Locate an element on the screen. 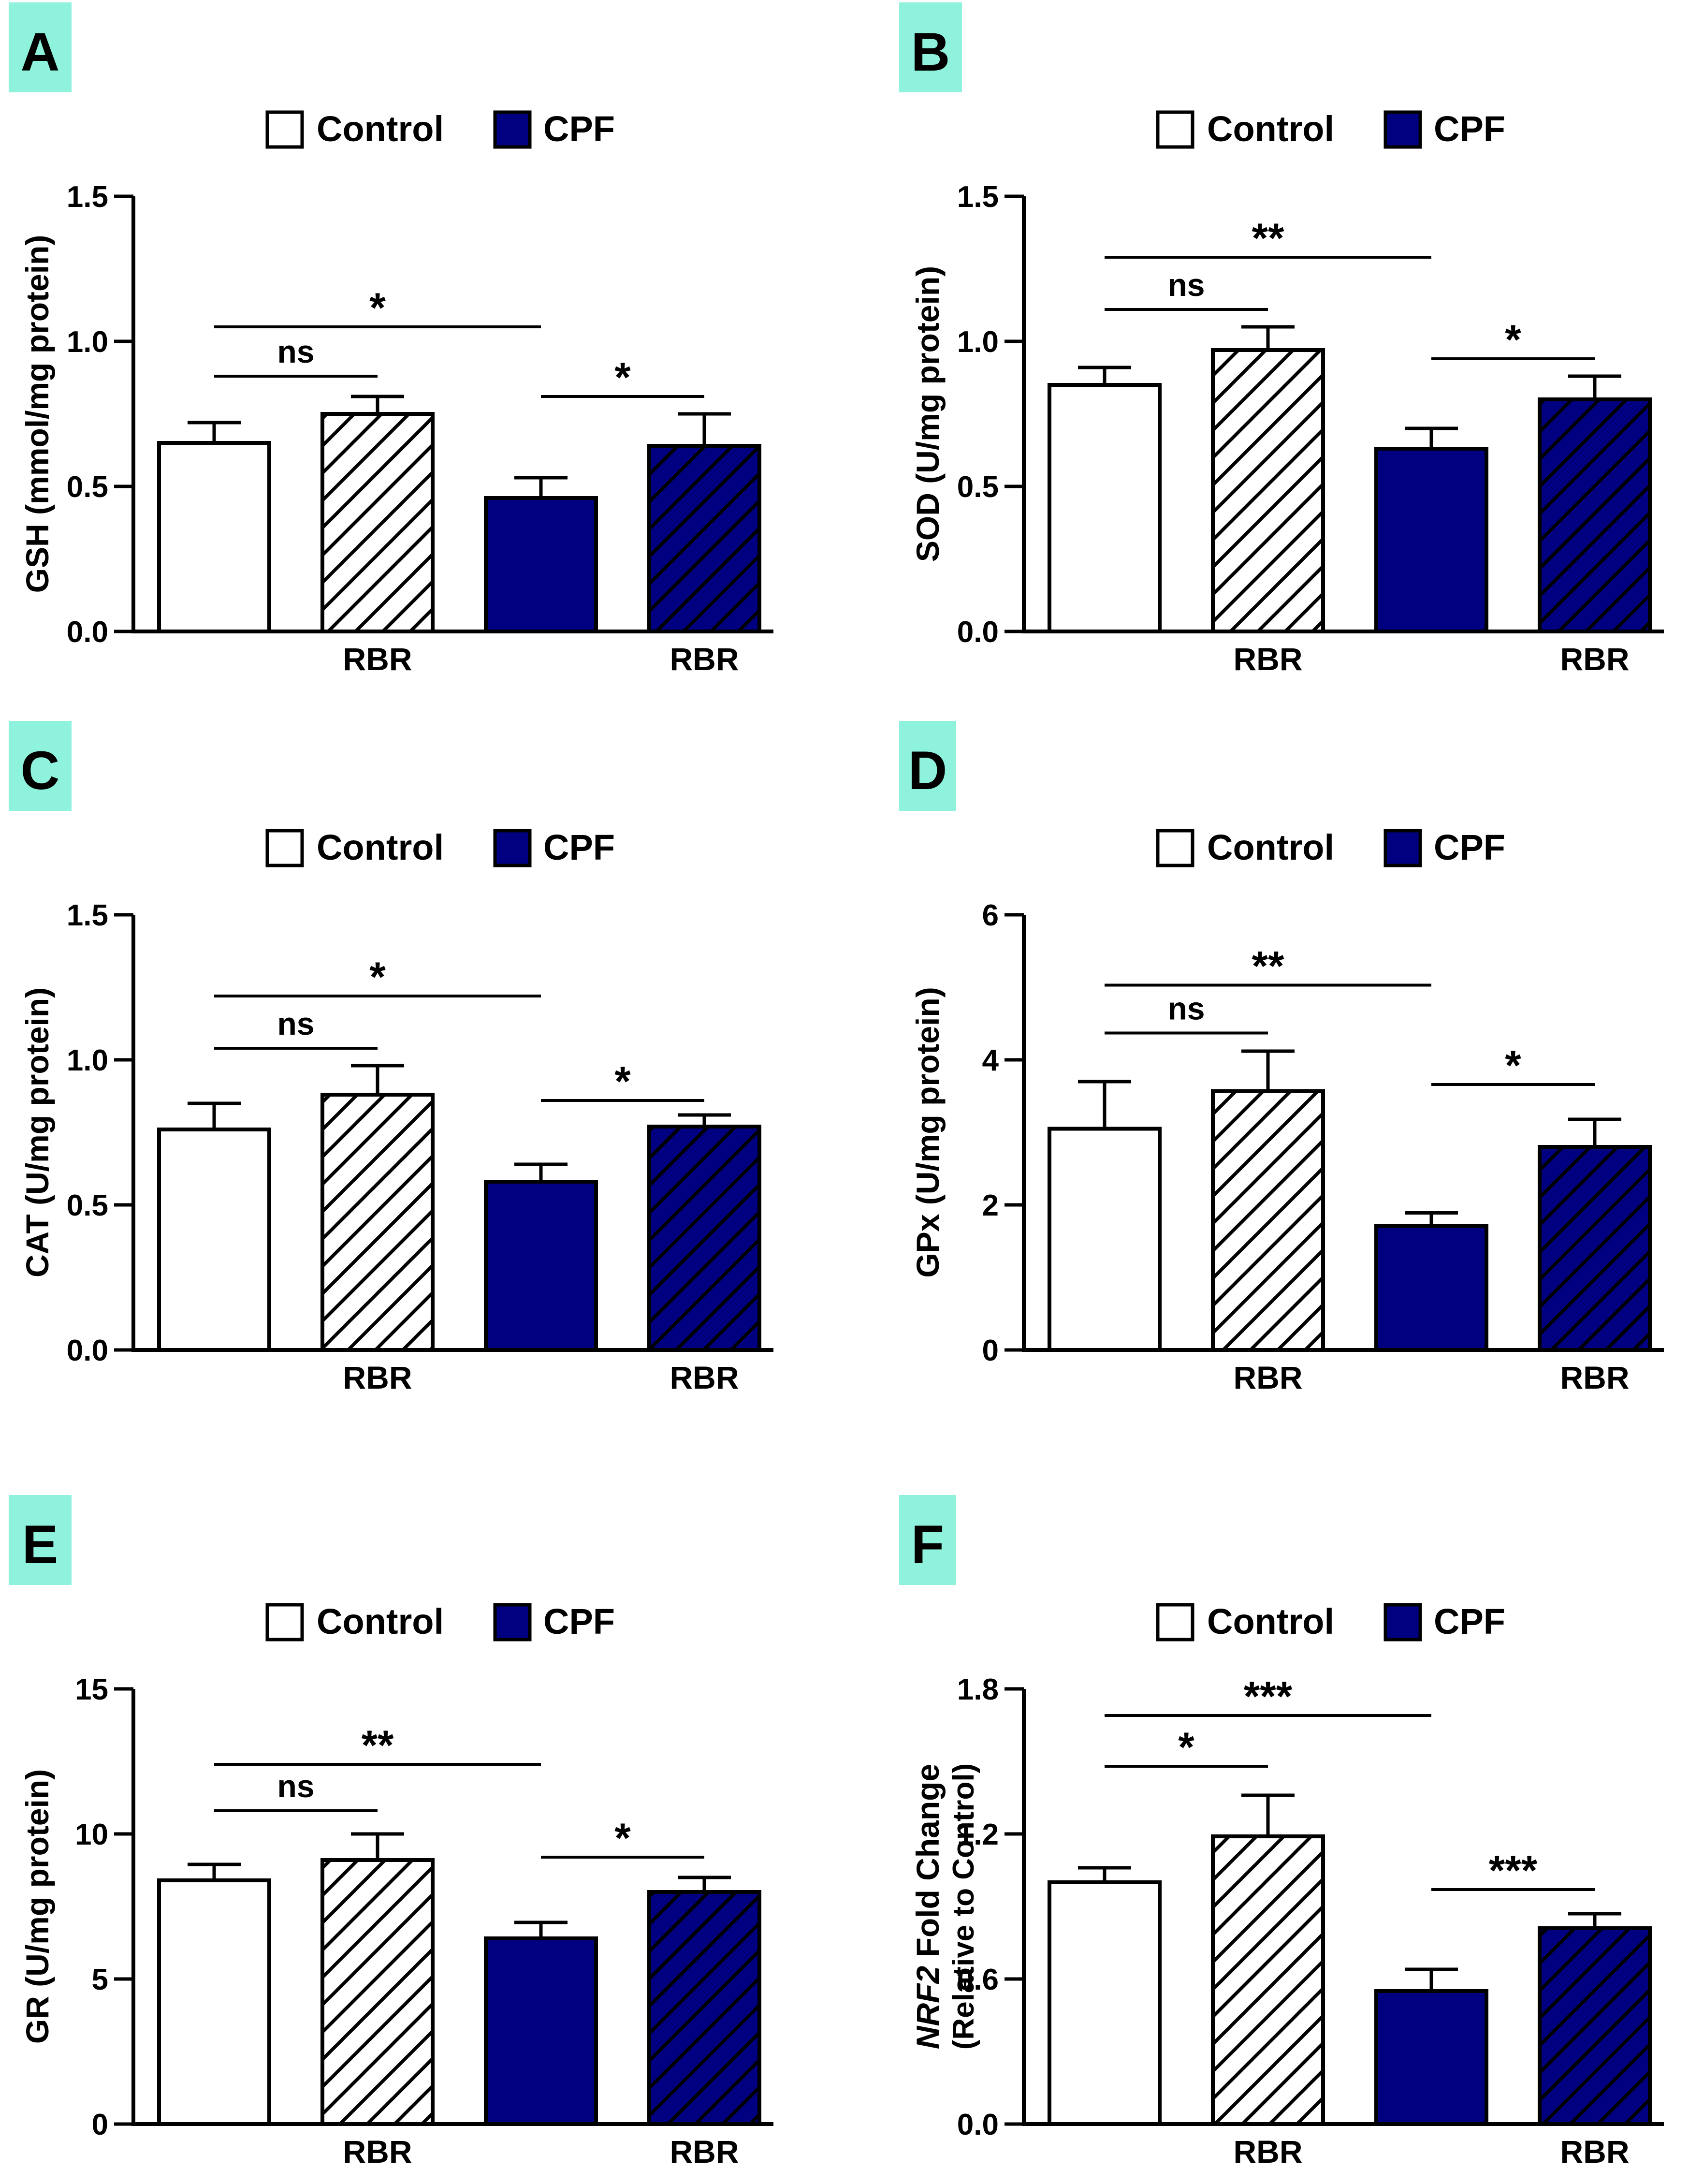  y-axis-label: NRF2 Fold Change is located at coordinates (928, 1906).